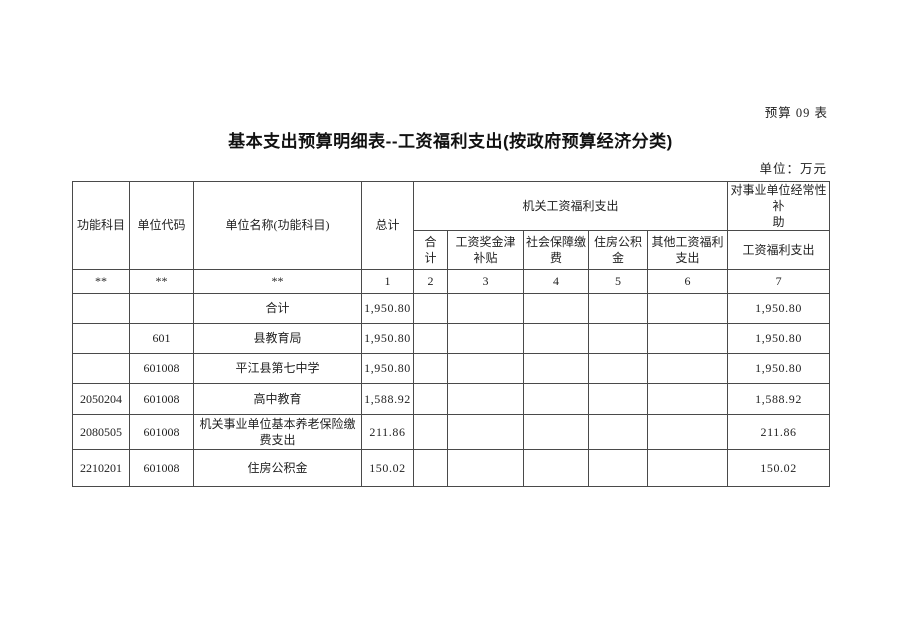  I want to click on index-cell: 5, so click(618, 281).